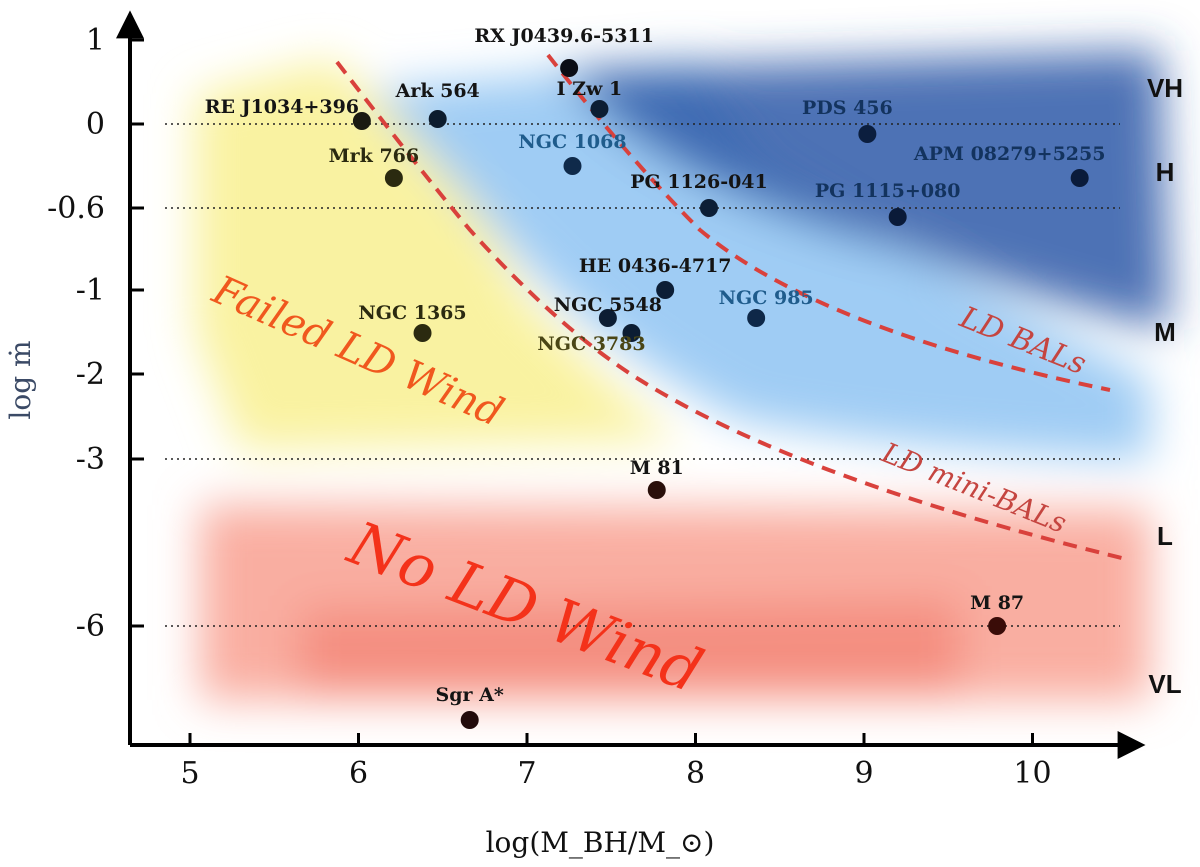 This screenshot has height=867, width=1200. What do you see at coordinates (412, 313) in the screenshot?
I see `point-label-ngc-1365: NGC 1365` at bounding box center [412, 313].